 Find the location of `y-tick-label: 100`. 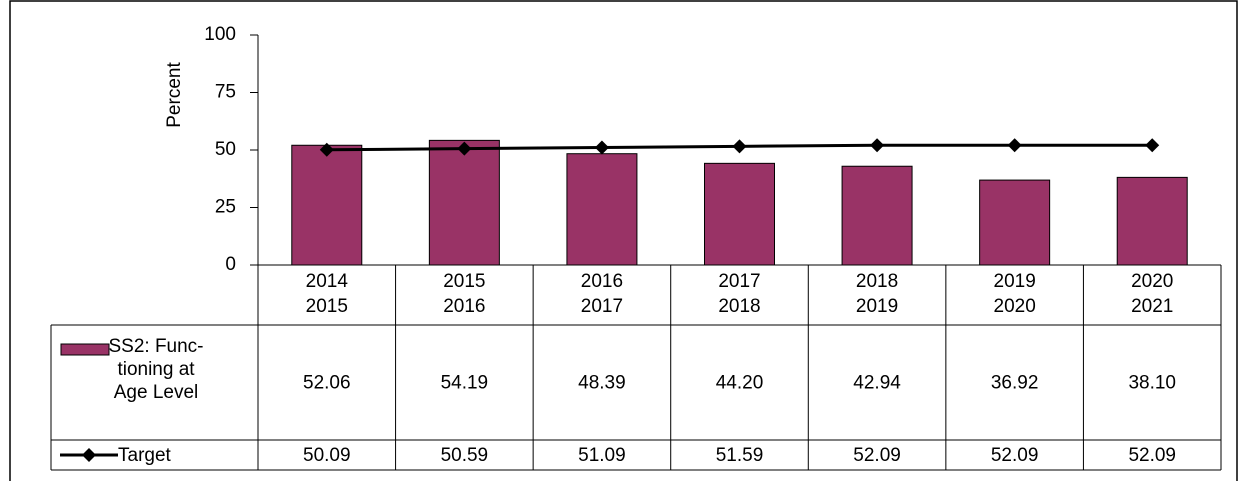

y-tick-label: 100 is located at coordinates (220, 34).